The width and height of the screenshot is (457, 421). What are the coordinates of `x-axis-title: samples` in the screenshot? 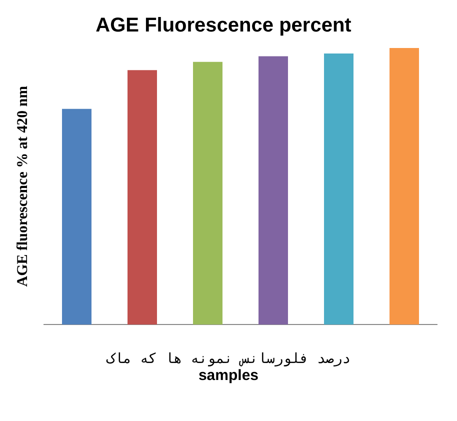 It's located at (228, 375).